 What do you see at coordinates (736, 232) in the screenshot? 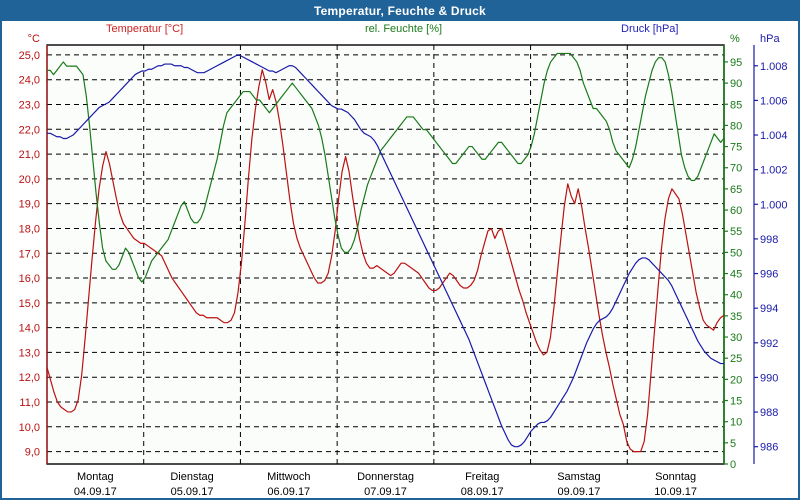
I see `svg-text: 55` at bounding box center [736, 232].